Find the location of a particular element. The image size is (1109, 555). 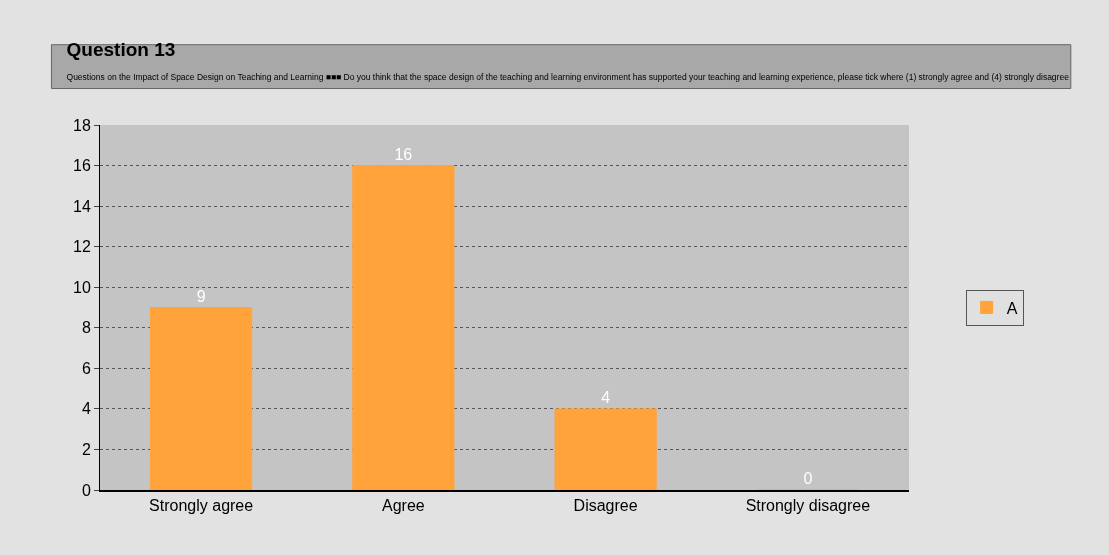

chart-subtitle: Questions on the Impact of Space Design on Teaching and Learning ■■■ Do you think that the space design of the teaching and learning environment has supported your teaching and learning experience, please tick where (1) strongly agree and (4) strongly disagree is located at coordinates (568, 77).